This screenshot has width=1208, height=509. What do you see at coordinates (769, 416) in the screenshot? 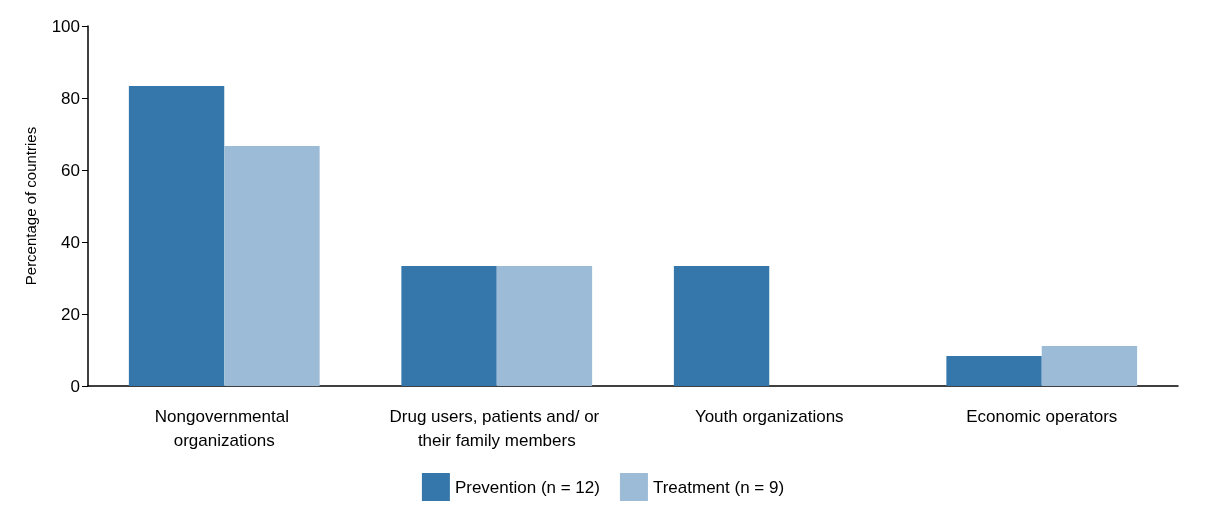
I see `x-tick-label: Youth organizations` at bounding box center [769, 416].